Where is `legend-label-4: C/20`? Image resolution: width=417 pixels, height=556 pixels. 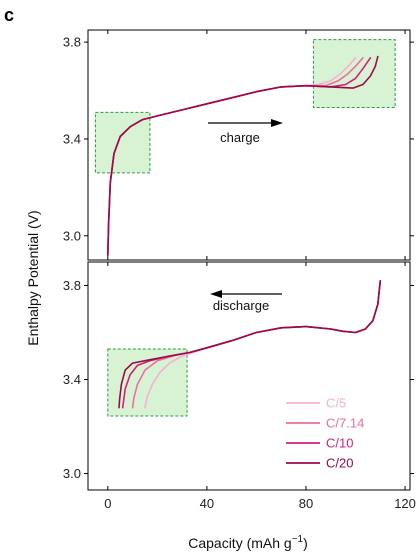 legend-label-4: C/20 is located at coordinates (339, 463).